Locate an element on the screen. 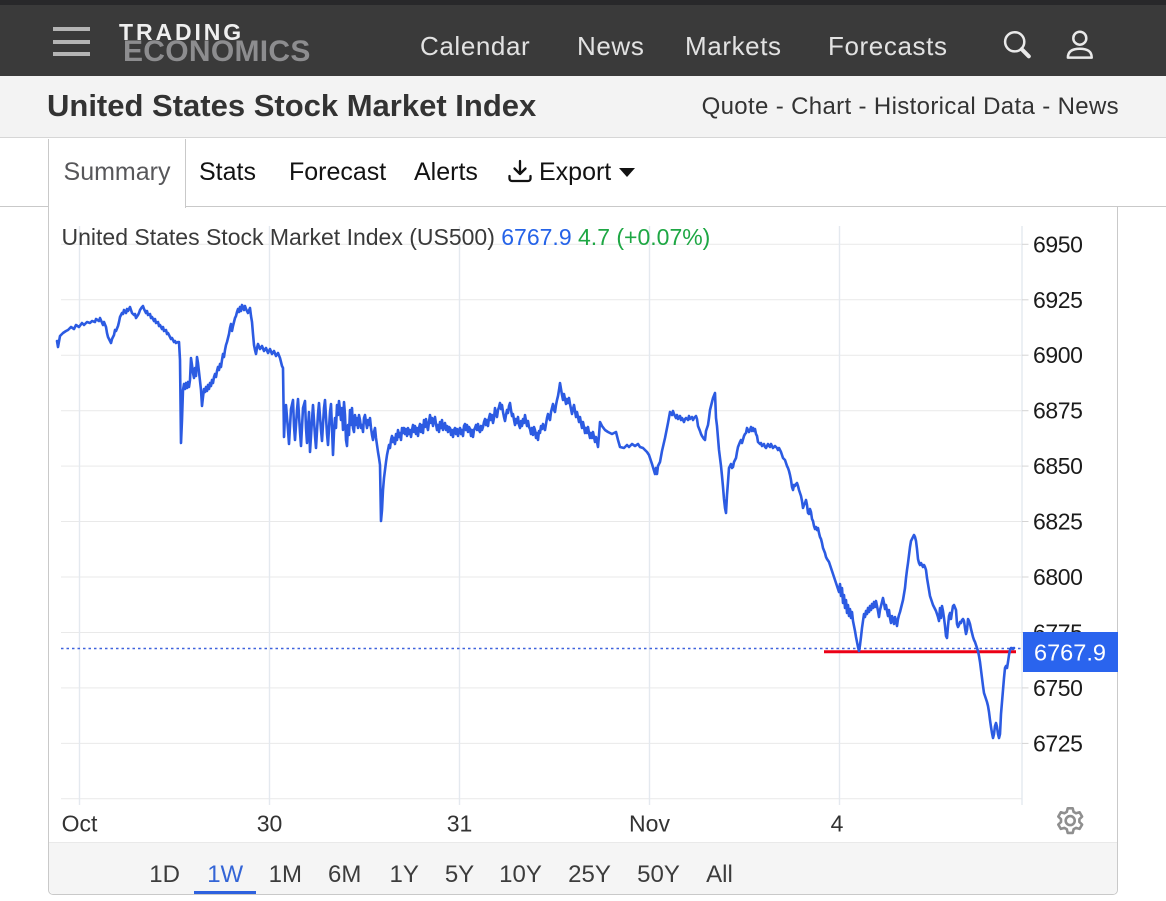 This screenshot has width=1166, height=901. svg-text: Oct is located at coordinates (80, 824).